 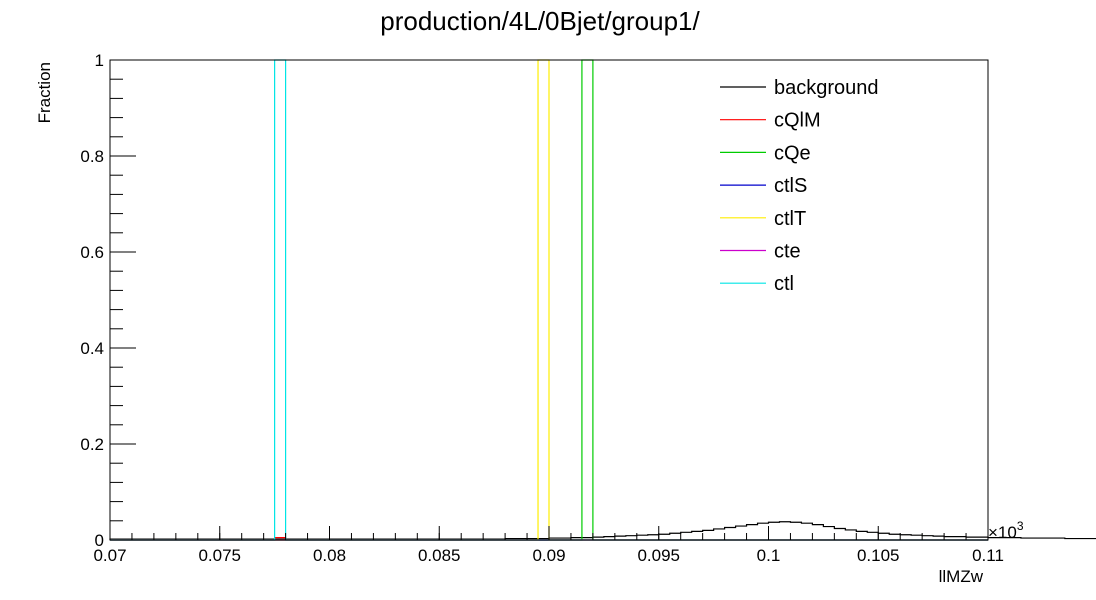 I want to click on y-axis-label: Fraction, so click(x=44, y=92).